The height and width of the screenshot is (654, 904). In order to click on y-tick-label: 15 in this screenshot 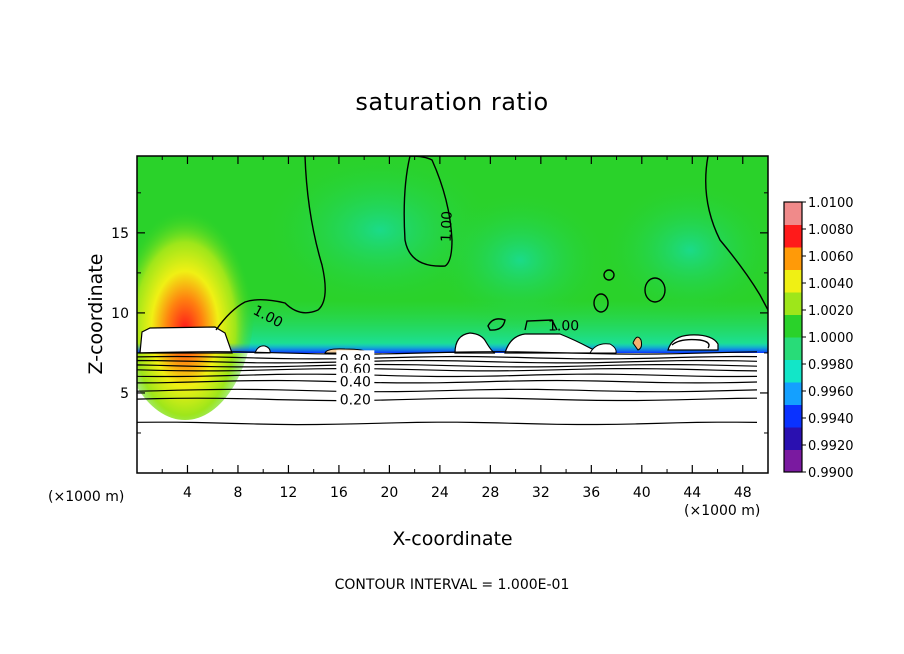, I will do `click(120, 234)`.